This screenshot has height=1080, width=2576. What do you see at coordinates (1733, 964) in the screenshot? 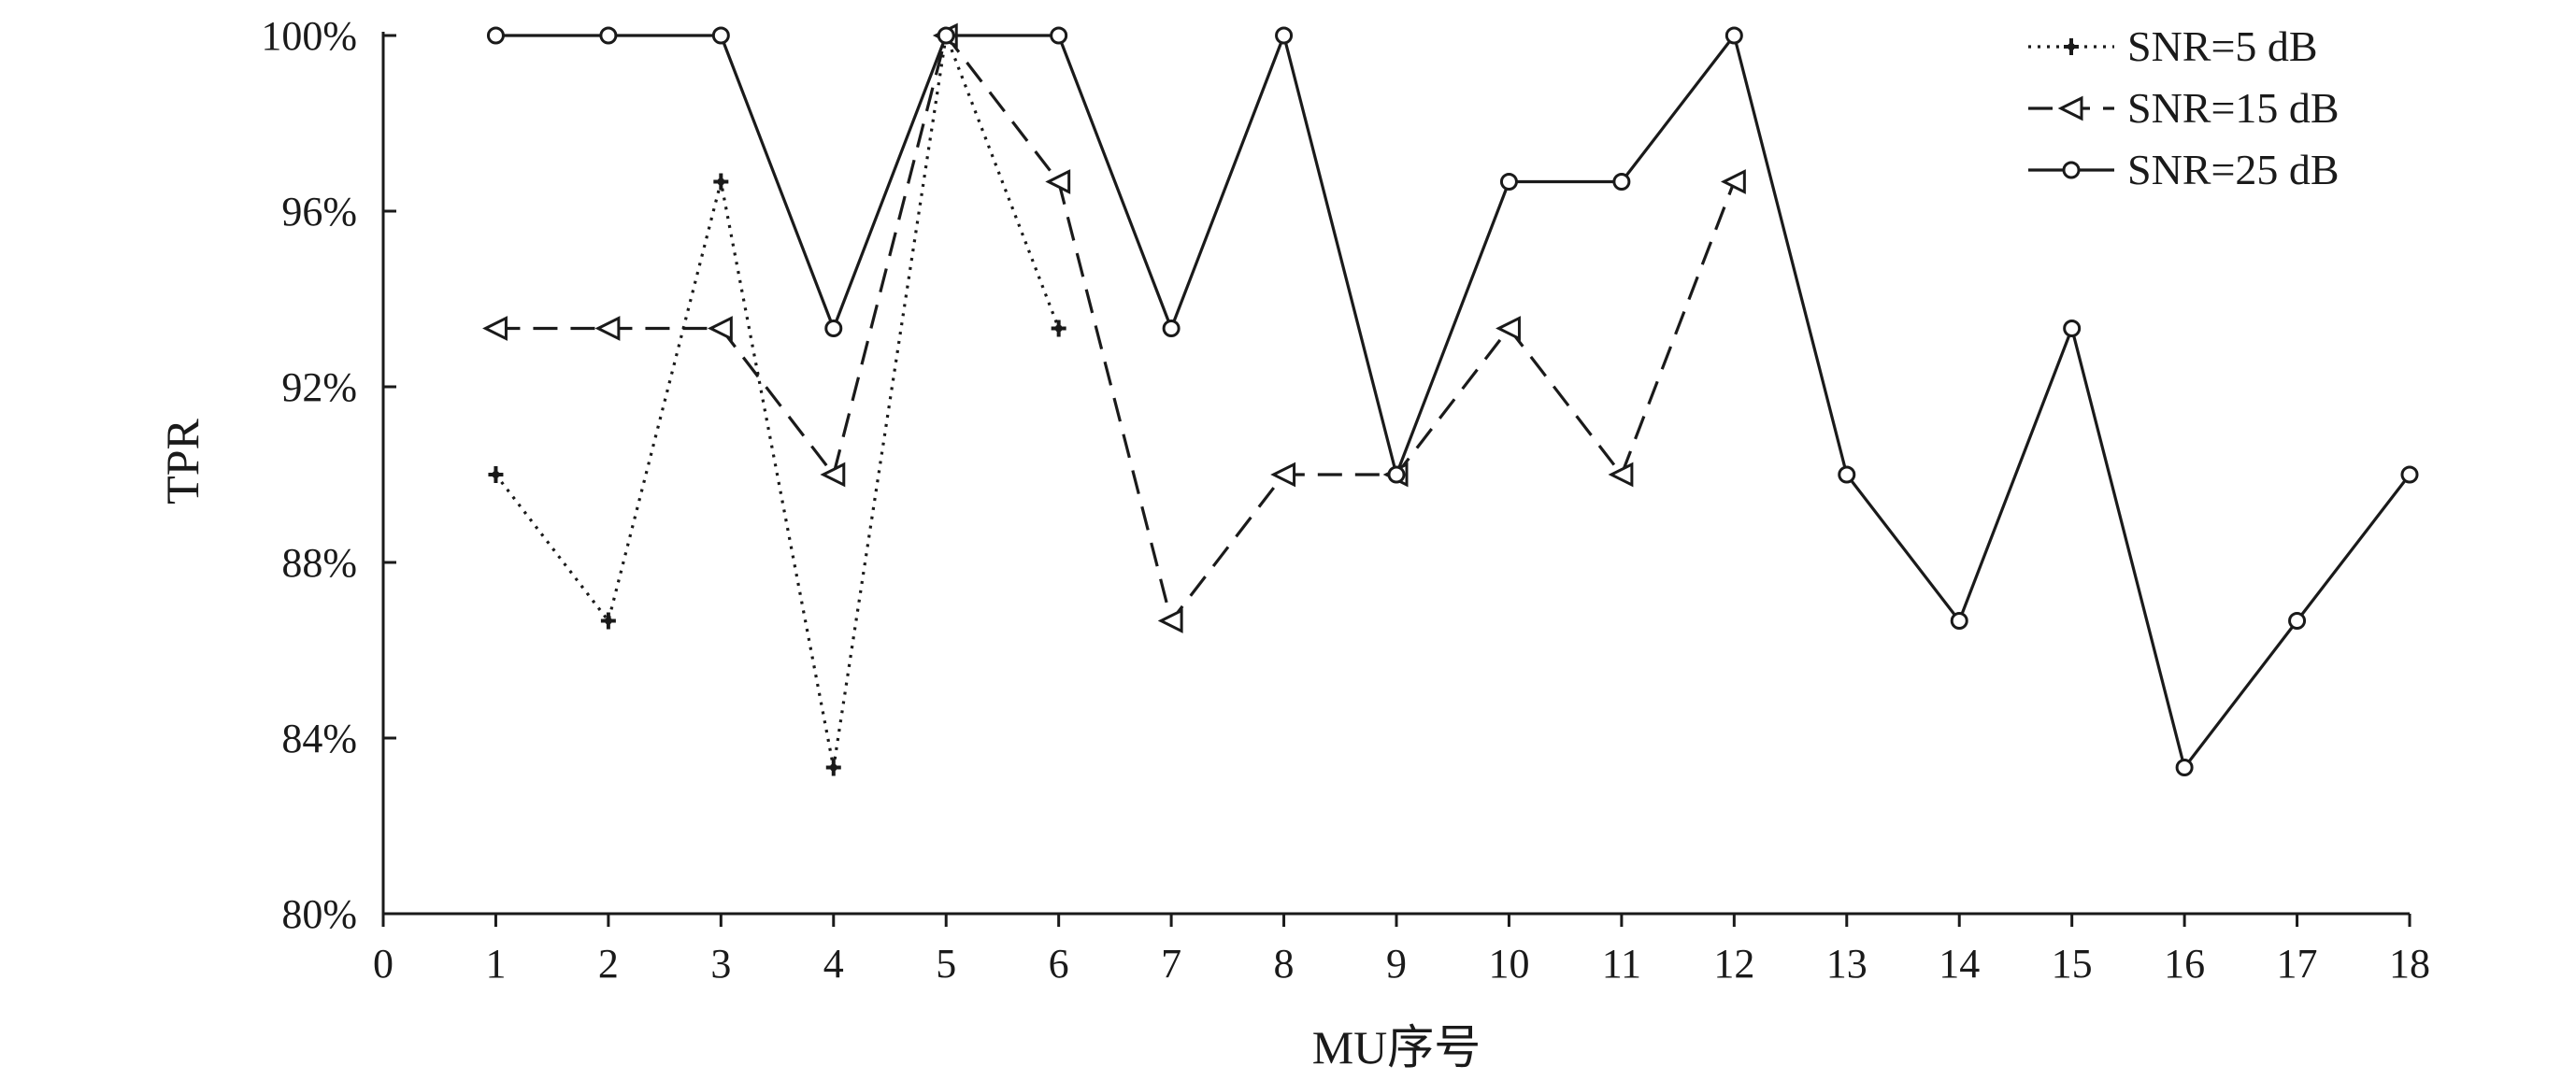
I see `x-tick-label: 12` at bounding box center [1733, 964].